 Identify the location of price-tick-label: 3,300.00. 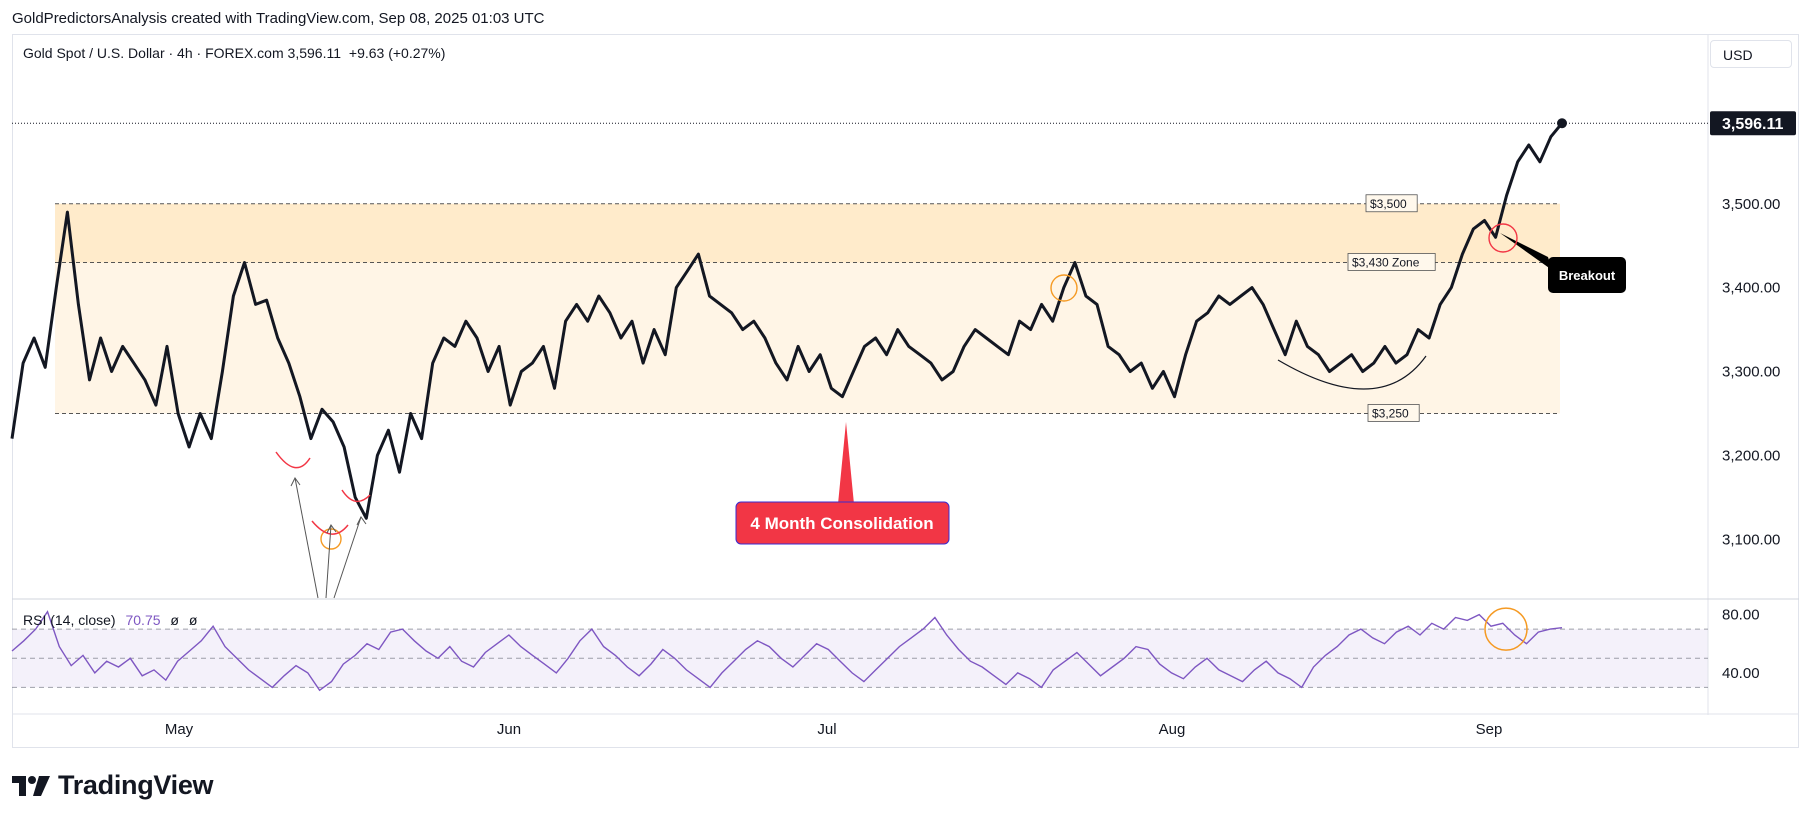
(1751, 372).